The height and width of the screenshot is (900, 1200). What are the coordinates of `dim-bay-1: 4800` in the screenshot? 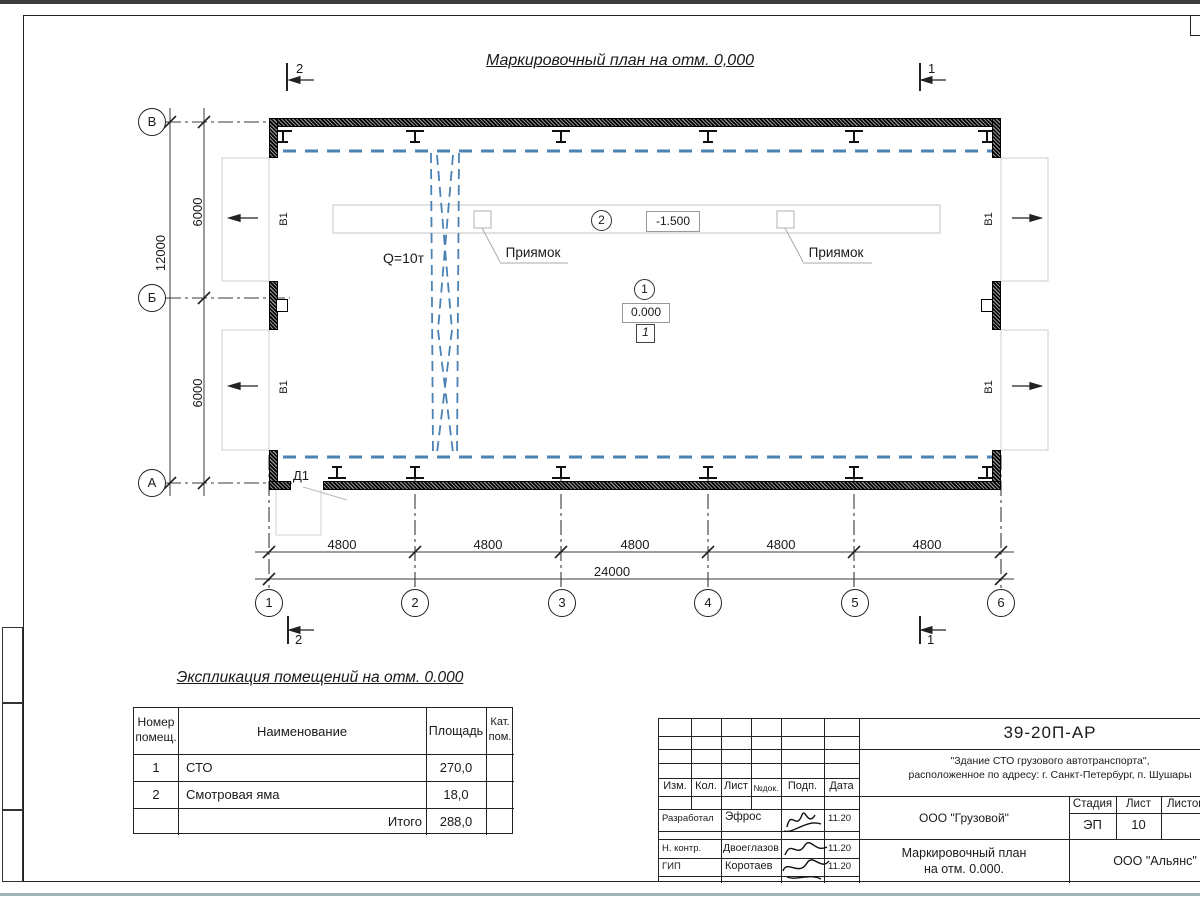 It's located at (342, 544).